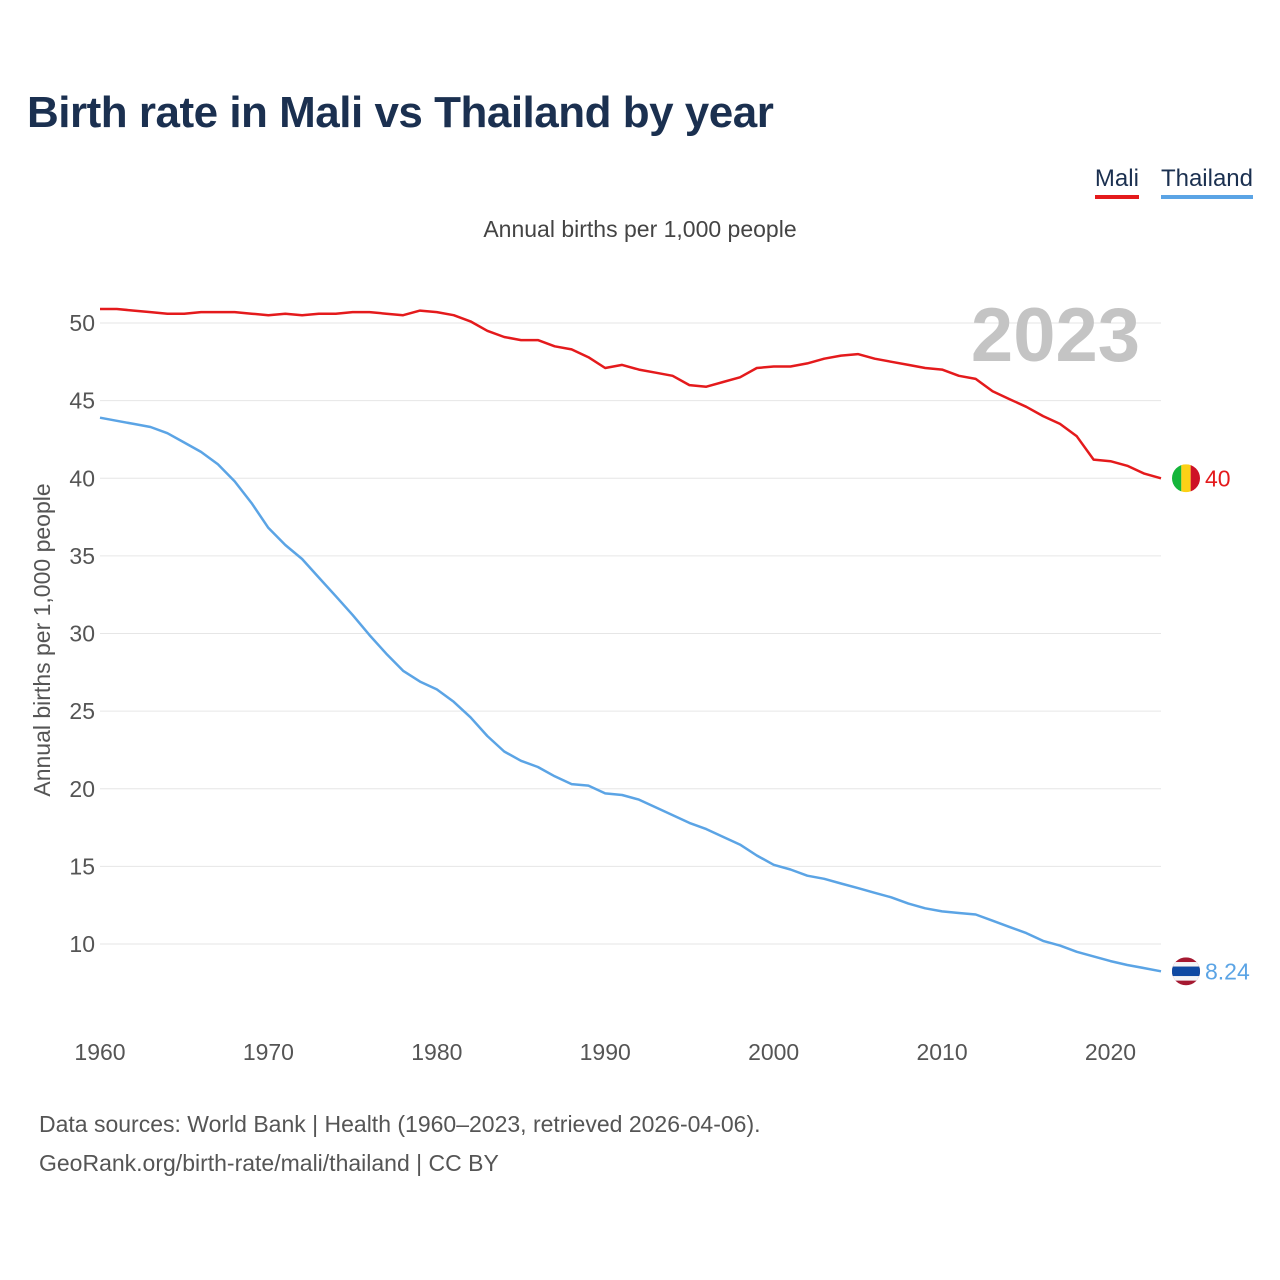 The image size is (1280, 1280). What do you see at coordinates (82, 556) in the screenshot?
I see `y-tick-label: 35` at bounding box center [82, 556].